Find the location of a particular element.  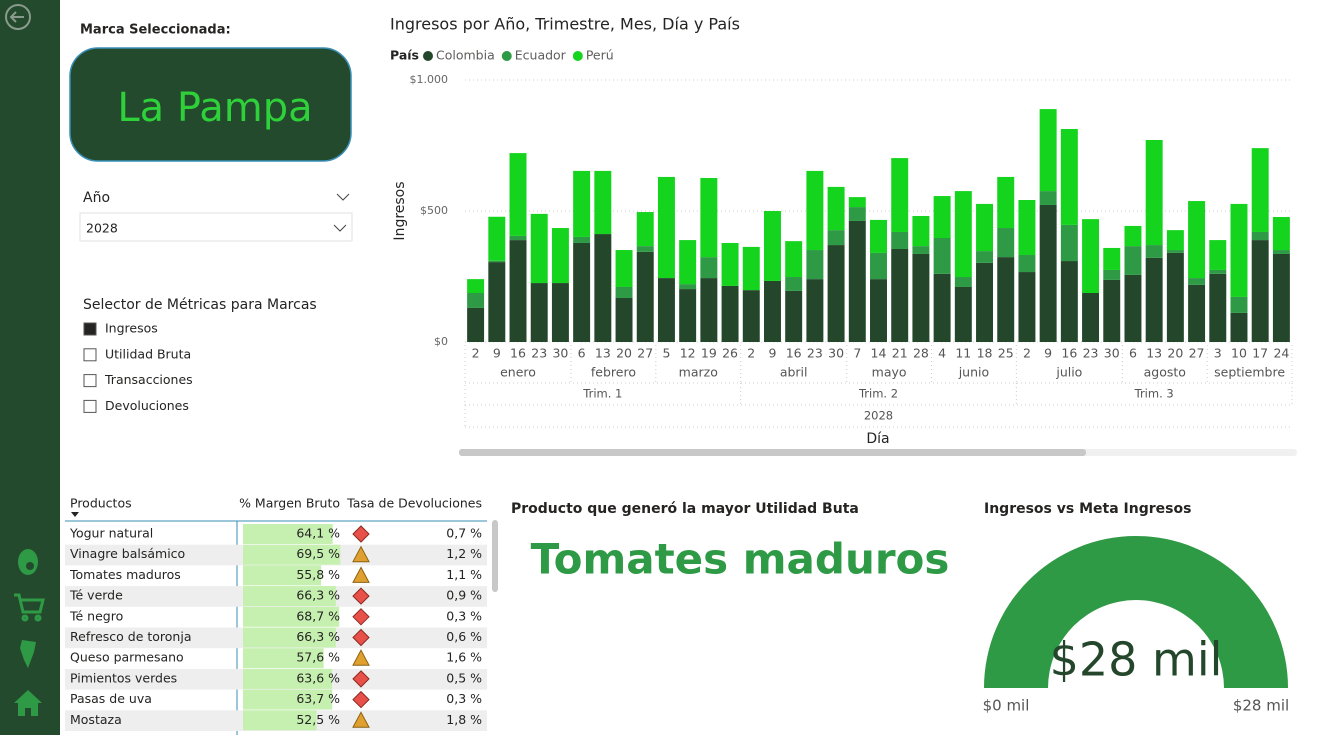

chart-scrollbar-thumb is located at coordinates (772, 452).